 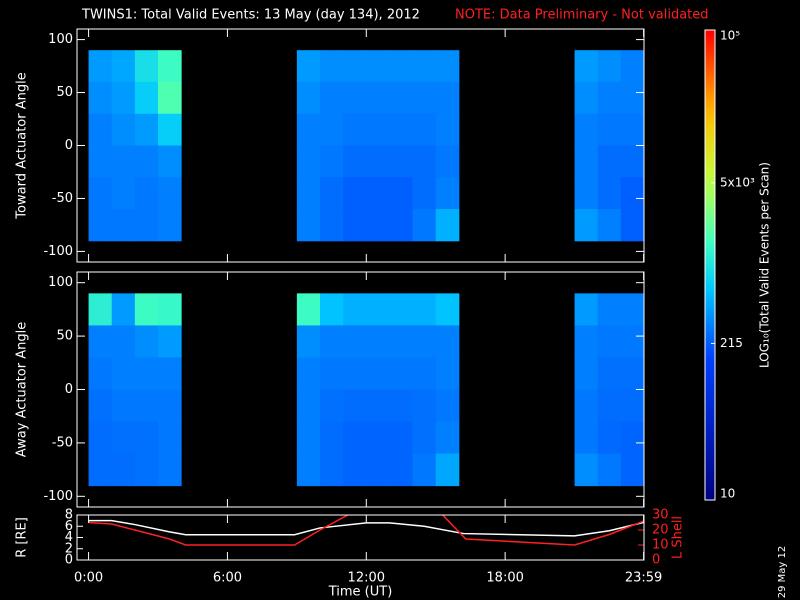 What do you see at coordinates (582, 15) in the screenshot?
I see `note: NOTE: Data Preliminary - Not validated` at bounding box center [582, 15].